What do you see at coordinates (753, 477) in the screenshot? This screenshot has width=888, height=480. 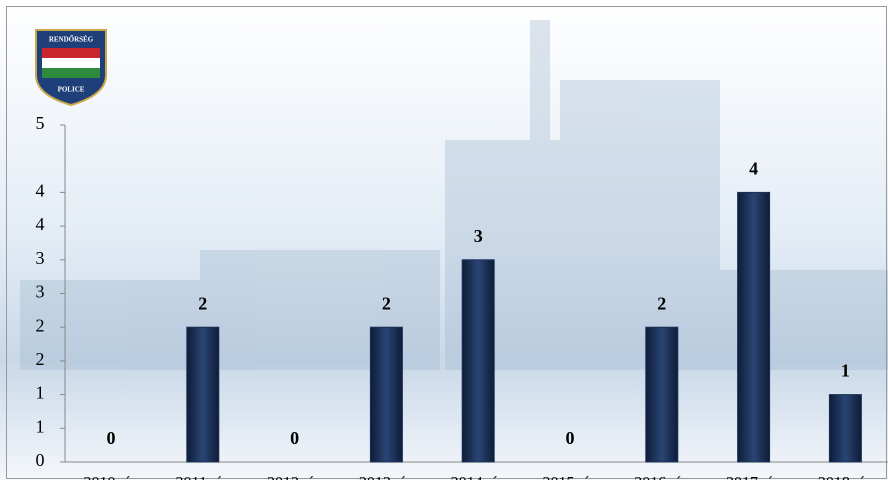 I see `x-tick-label: 2017. év` at bounding box center [753, 477].